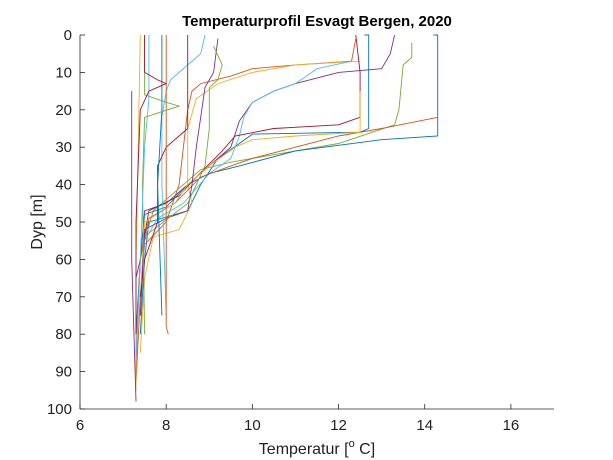 Image resolution: width=613 pixels, height=460 pixels. Describe the element at coordinates (63, 372) in the screenshot. I see `y-tick-label: 90` at that location.